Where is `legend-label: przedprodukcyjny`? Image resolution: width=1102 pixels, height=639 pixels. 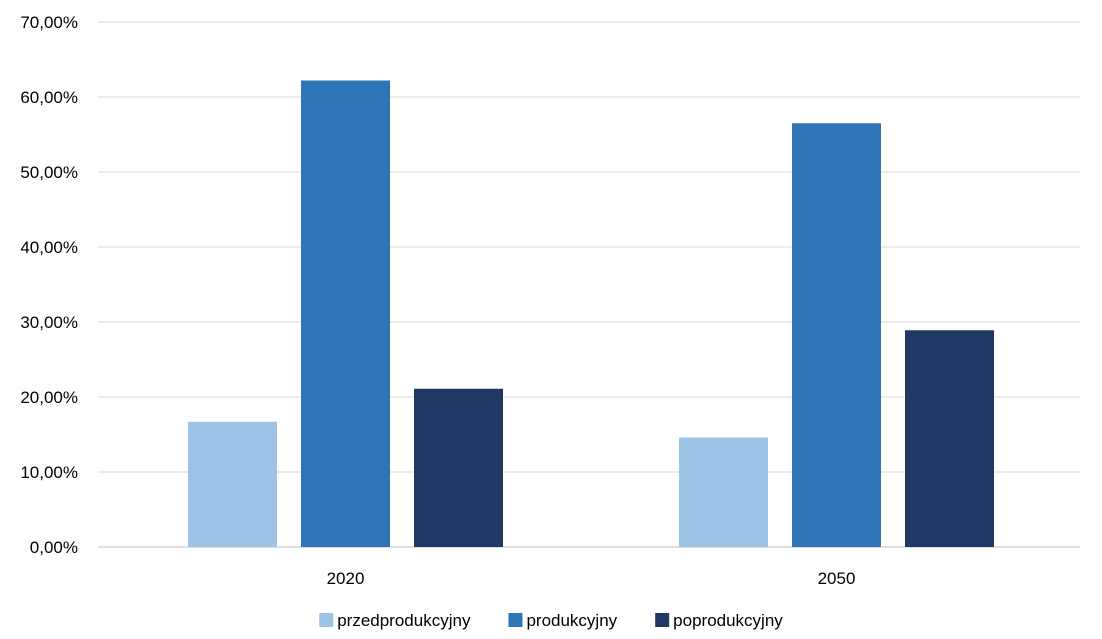
legend-label: przedprodukcyjny is located at coordinates (404, 620).